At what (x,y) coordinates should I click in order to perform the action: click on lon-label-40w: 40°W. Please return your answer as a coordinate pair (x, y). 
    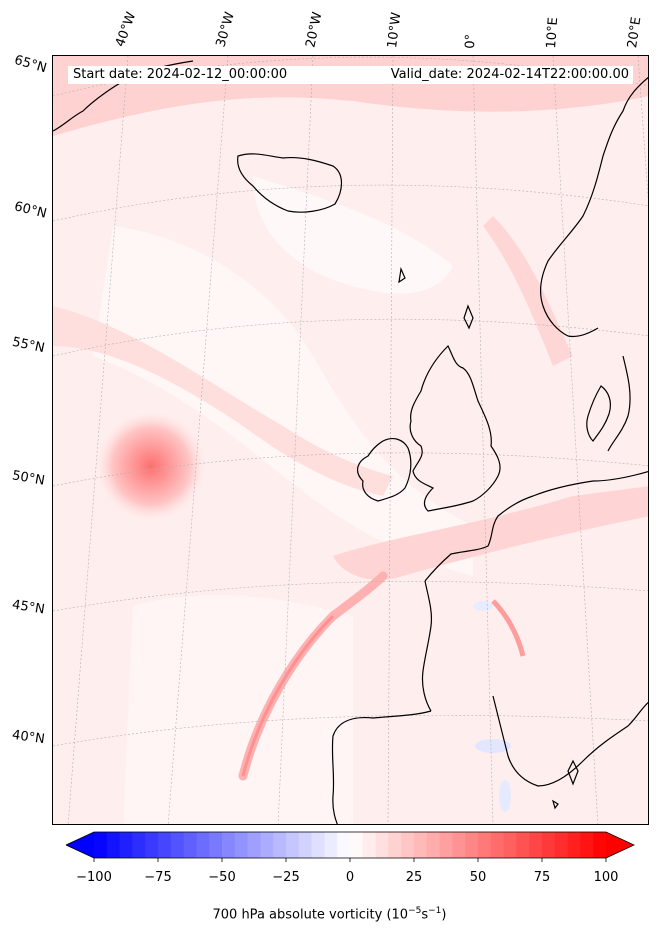
    Looking at the image, I should click on (126, 29).